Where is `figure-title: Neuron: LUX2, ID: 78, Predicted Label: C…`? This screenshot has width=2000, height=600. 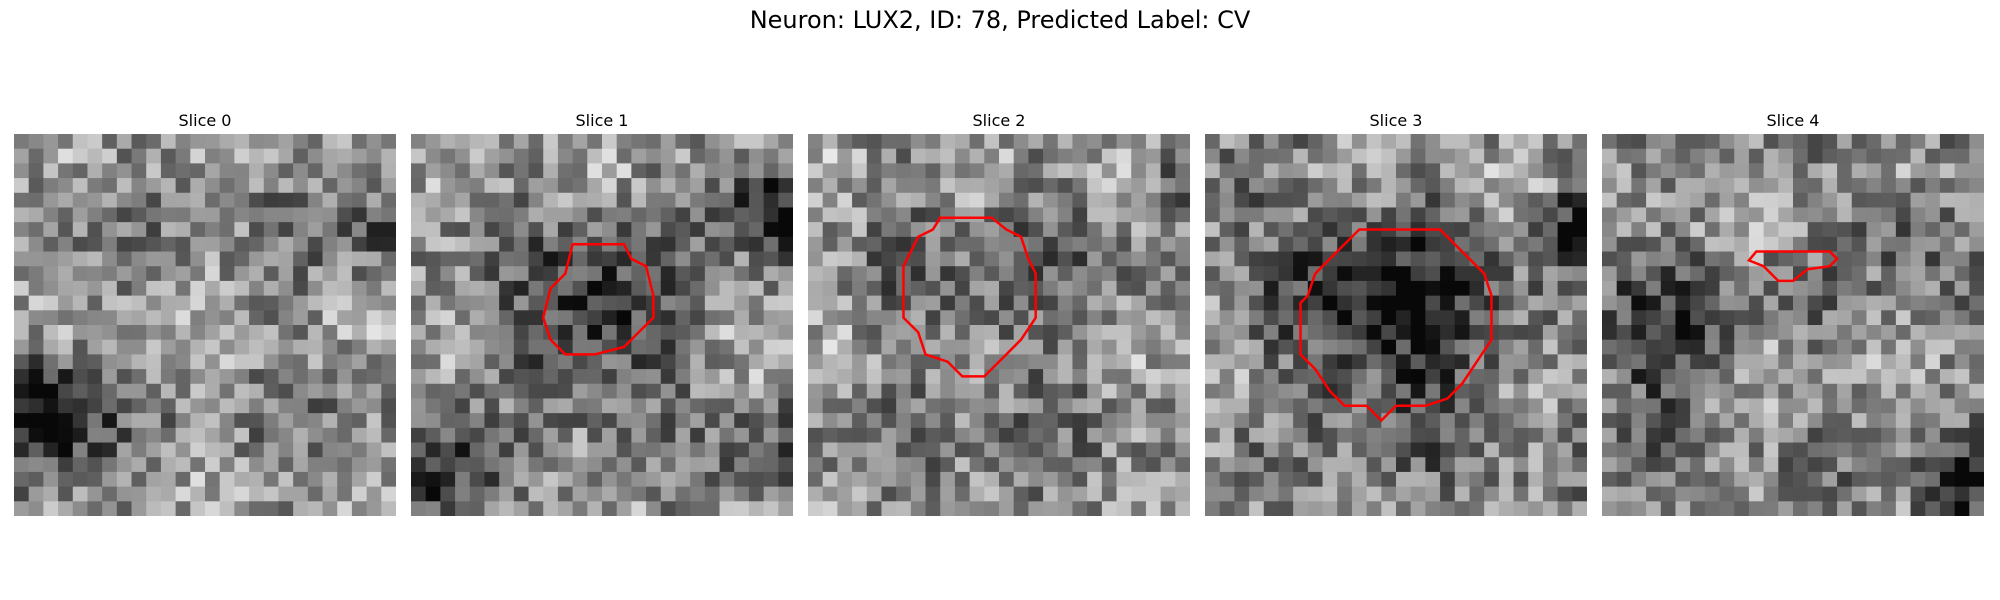
figure-title: Neuron: LUX2, ID: 78, Predicted Label: C… is located at coordinates (1000, 20).